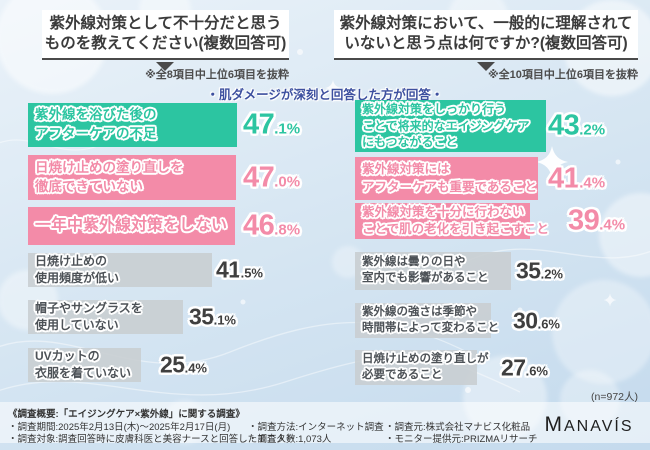 This screenshot has width=650, height=450. What do you see at coordinates (272, 124) in the screenshot?
I see `bar-value: 47.1%` at bounding box center [272, 124].